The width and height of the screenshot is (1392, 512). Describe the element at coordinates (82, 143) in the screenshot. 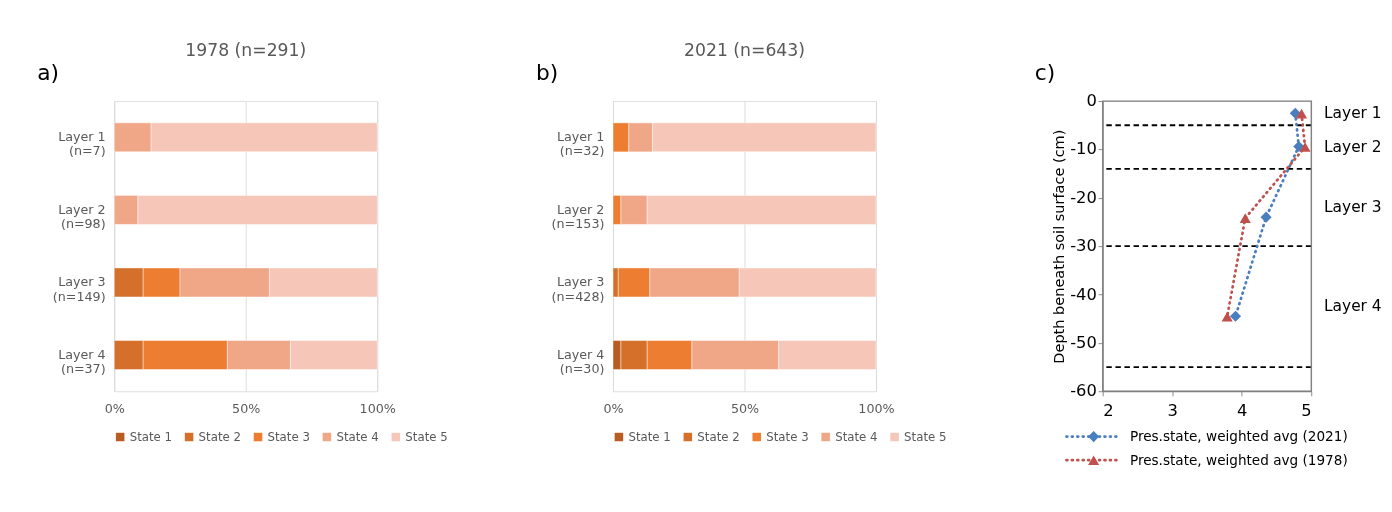

I see `y-tick-label: Layer 1 (n=7)` at that location.